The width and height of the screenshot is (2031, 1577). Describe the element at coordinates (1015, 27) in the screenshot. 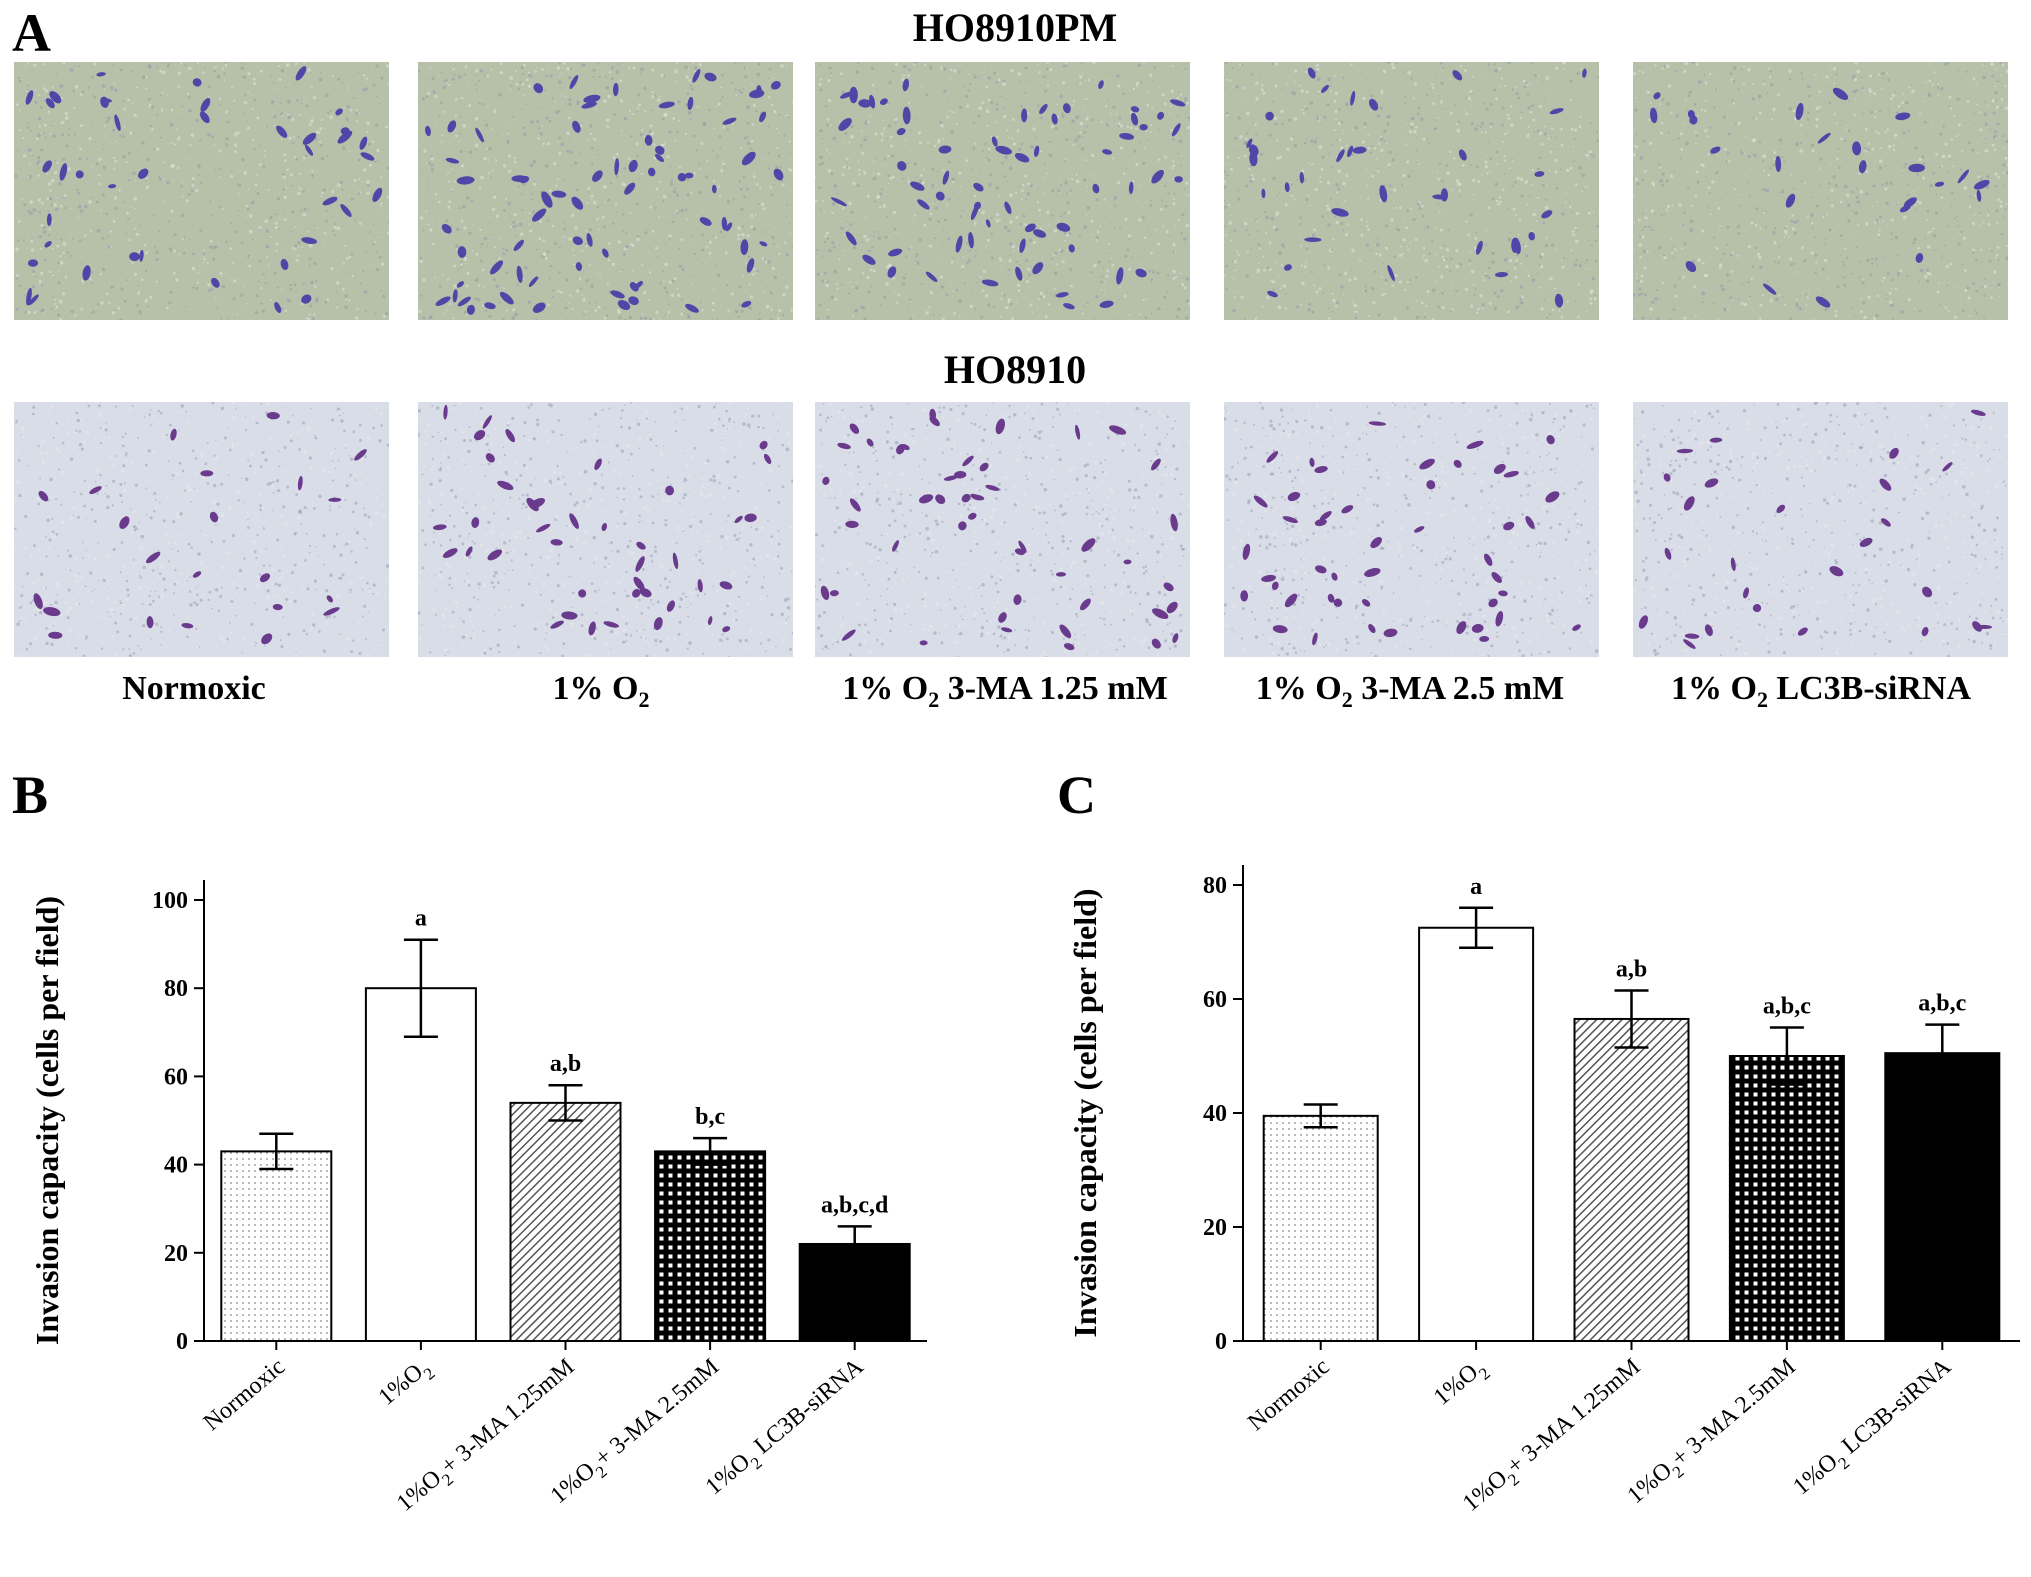

I see `row-title-ho8910pm: HO8910PM` at that location.